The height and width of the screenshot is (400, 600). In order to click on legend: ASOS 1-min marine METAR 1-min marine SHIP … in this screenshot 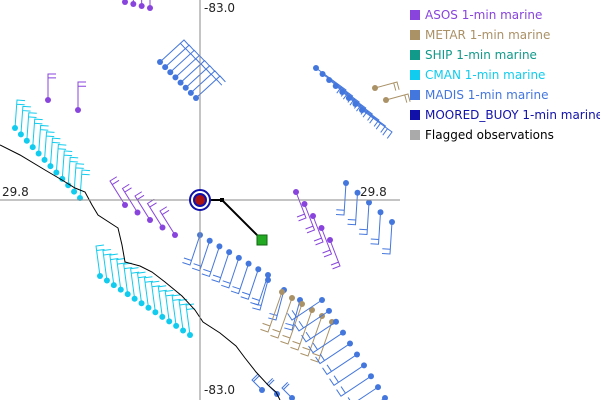, I will do `click(505, 75)`.